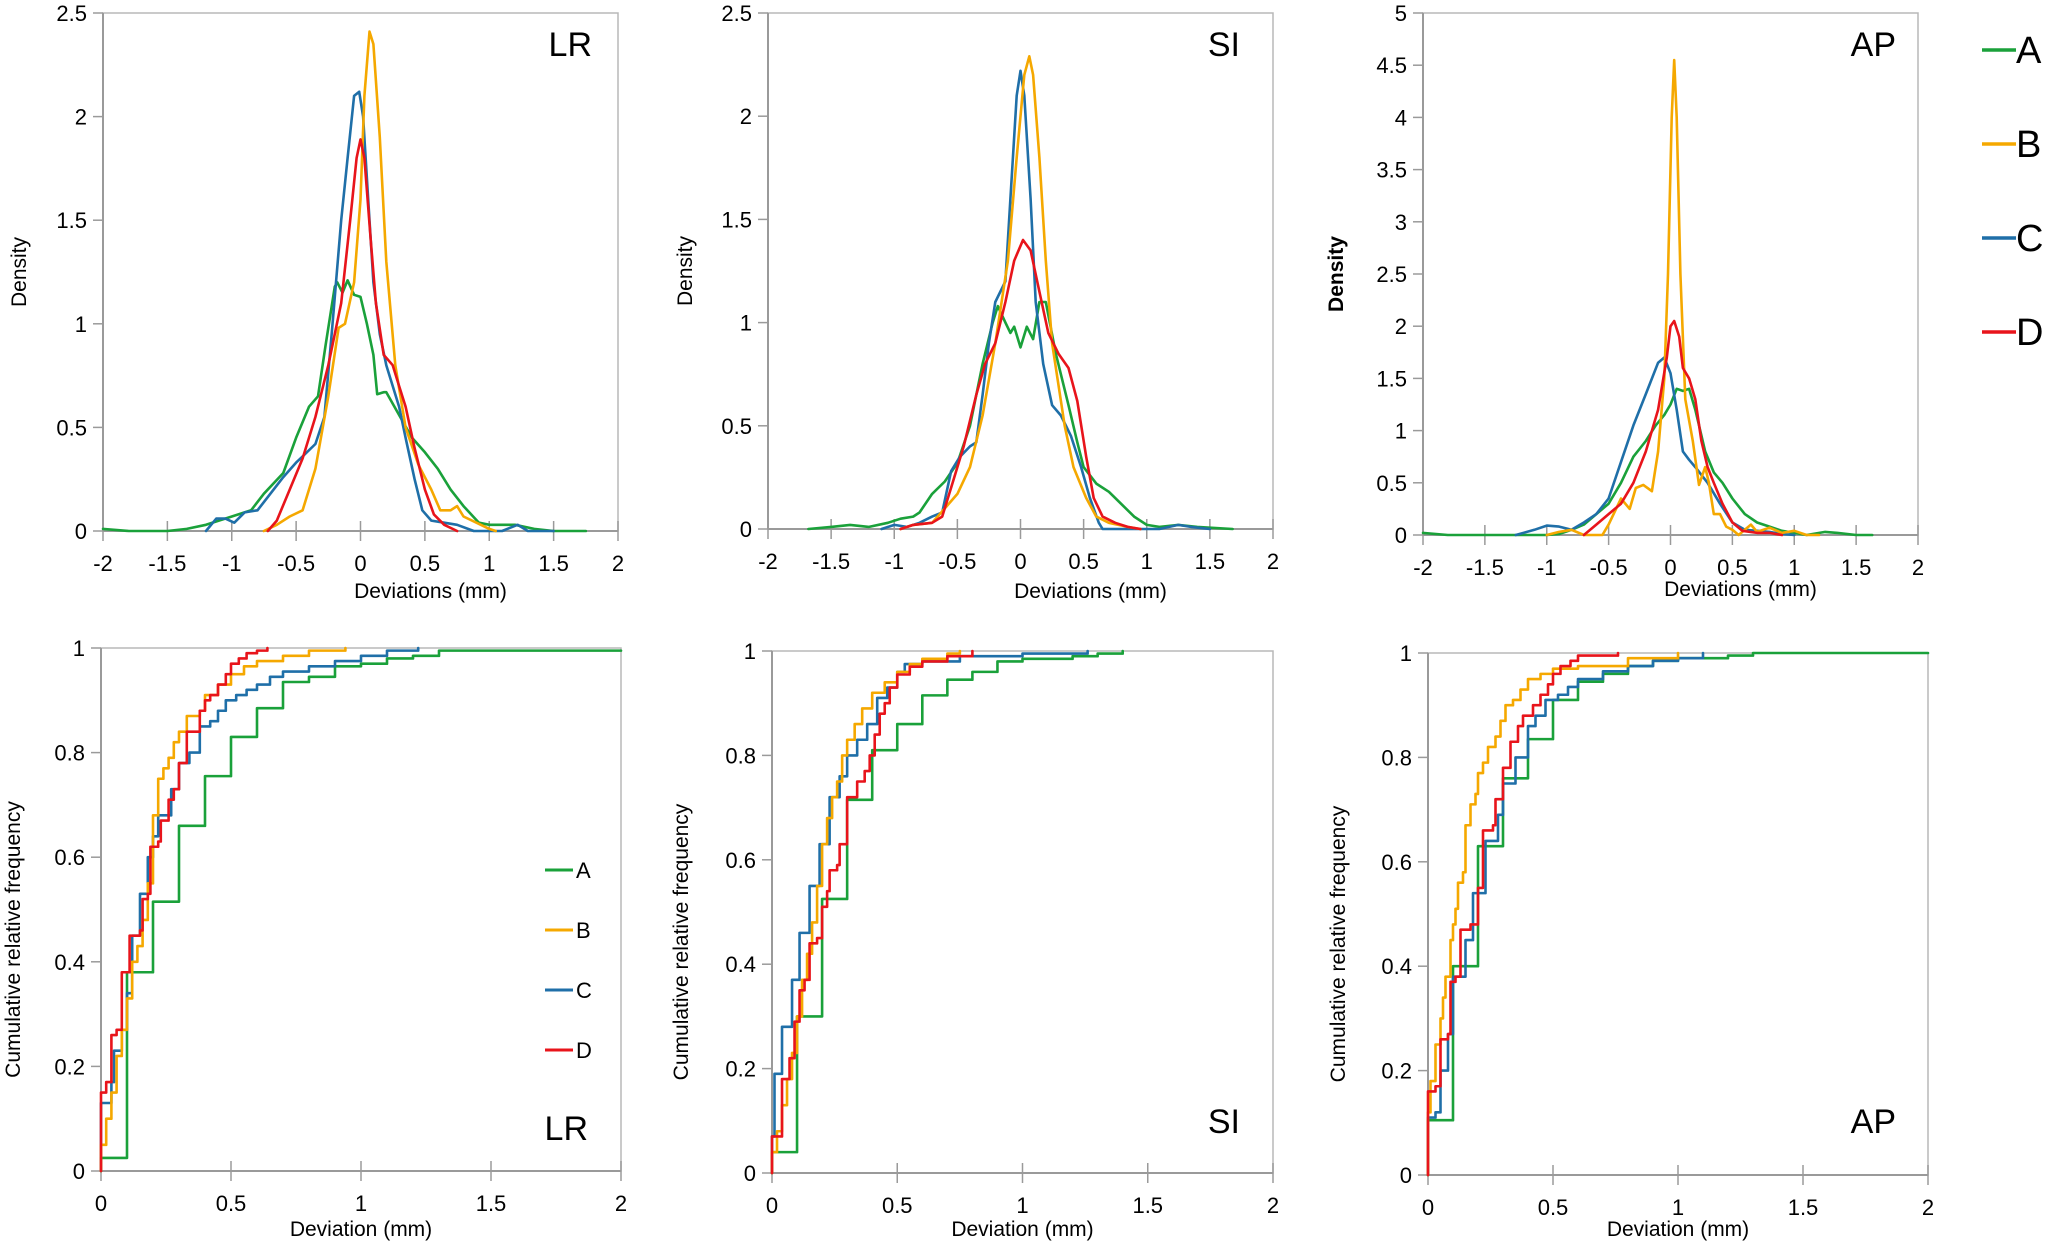 This screenshot has width=2056, height=1241. What do you see at coordinates (2011, 145) in the screenshot?
I see `legend-item-b: B` at bounding box center [2011, 145].